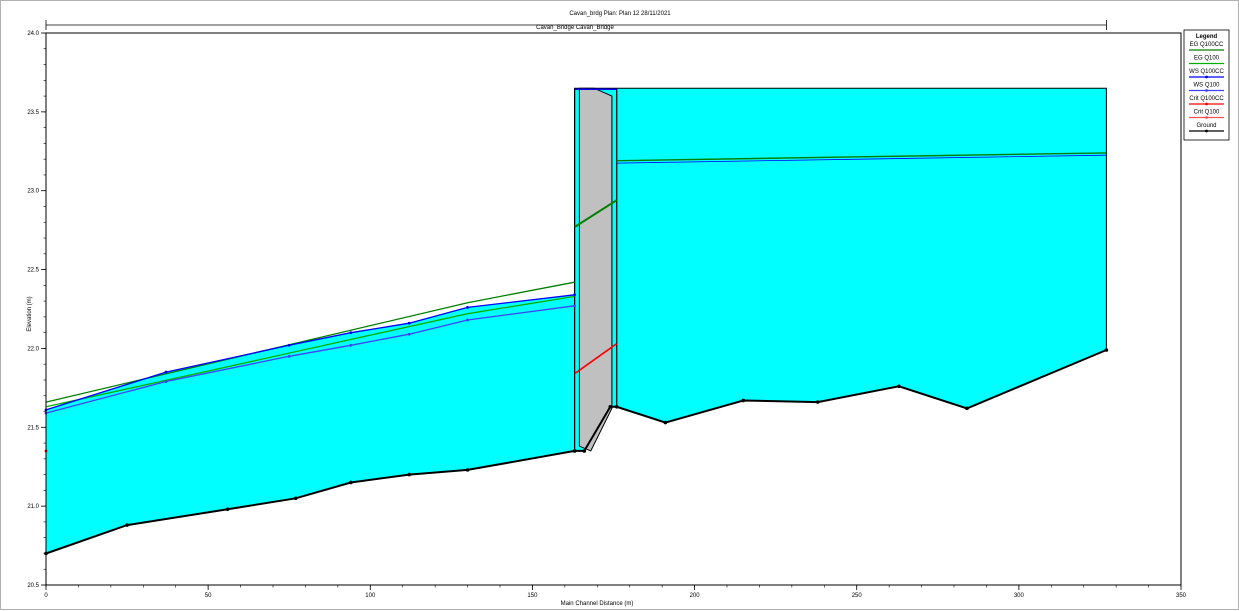 This screenshot has height=611, width=1239. I want to click on y-tick-label: 24.0, so click(33, 34).